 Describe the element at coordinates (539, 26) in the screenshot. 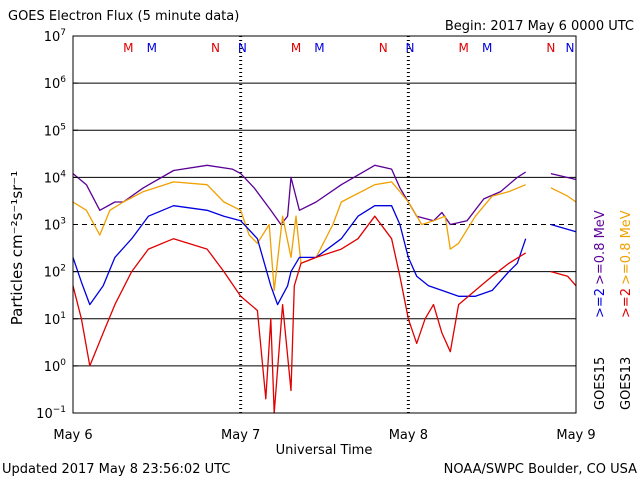

I see `begin-time: Begin: 2017 May 6 0000 UTC` at that location.